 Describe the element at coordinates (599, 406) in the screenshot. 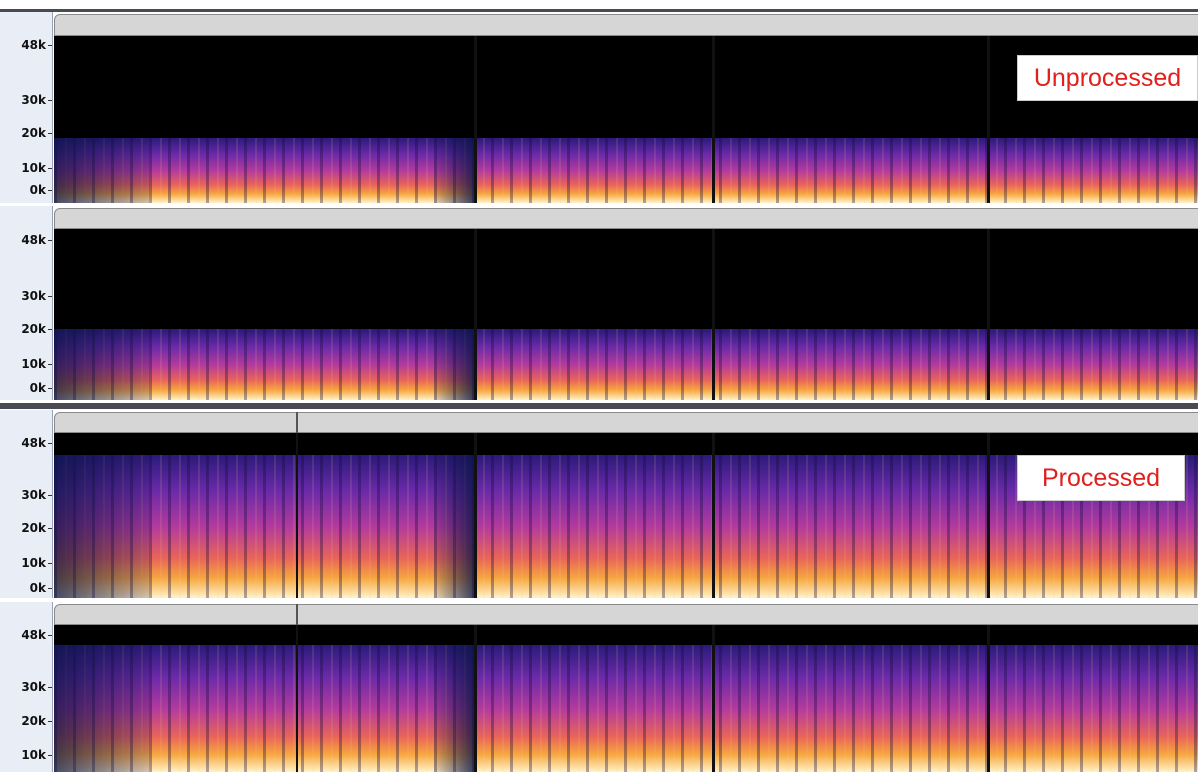

I see `separator` at that location.